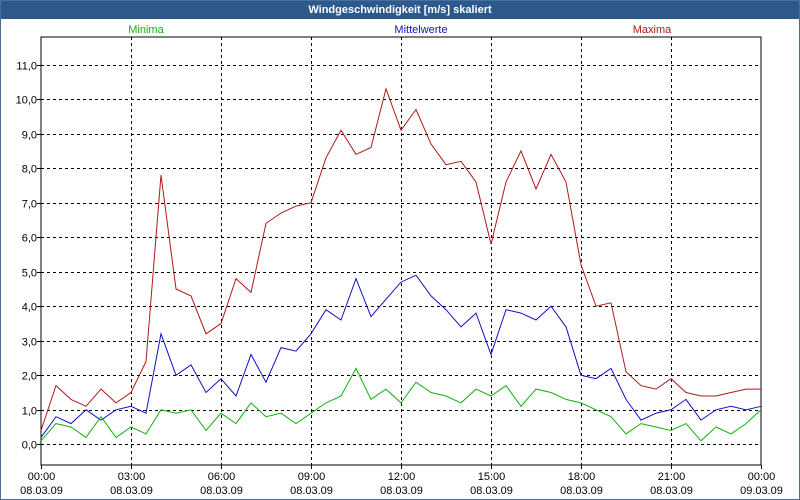  I want to click on y-tick-label: 9,0, so click(29, 136).